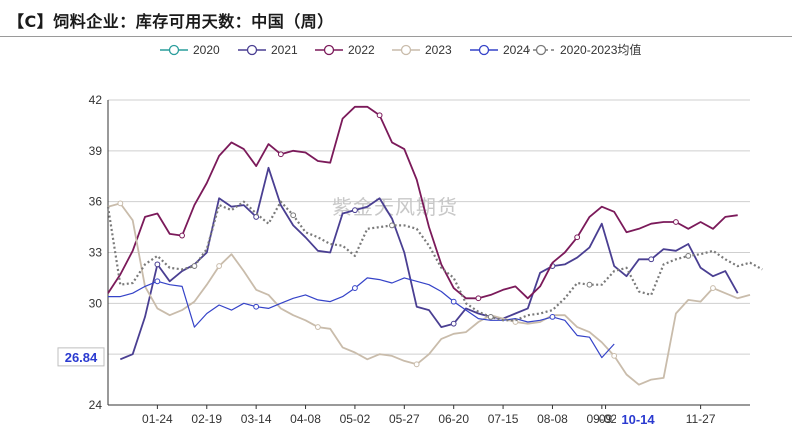 The image size is (792, 430). I want to click on legend-label: 2020, so click(206, 50).